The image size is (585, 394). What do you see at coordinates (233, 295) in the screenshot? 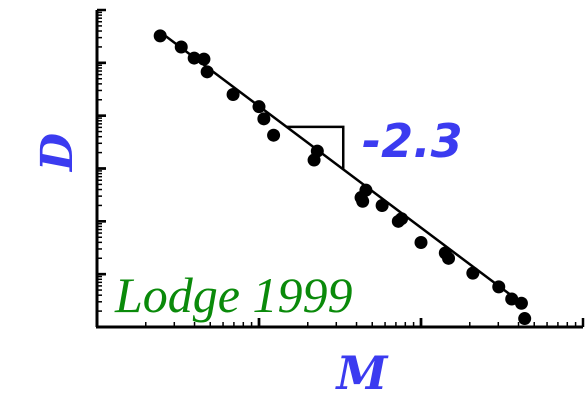
I see `reference-label: Lodge 1999` at bounding box center [233, 295].